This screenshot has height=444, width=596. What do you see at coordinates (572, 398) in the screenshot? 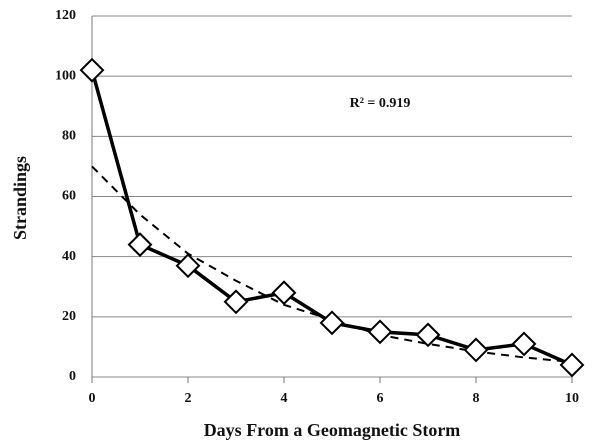
I see `x-tick-label: 10` at bounding box center [572, 398].